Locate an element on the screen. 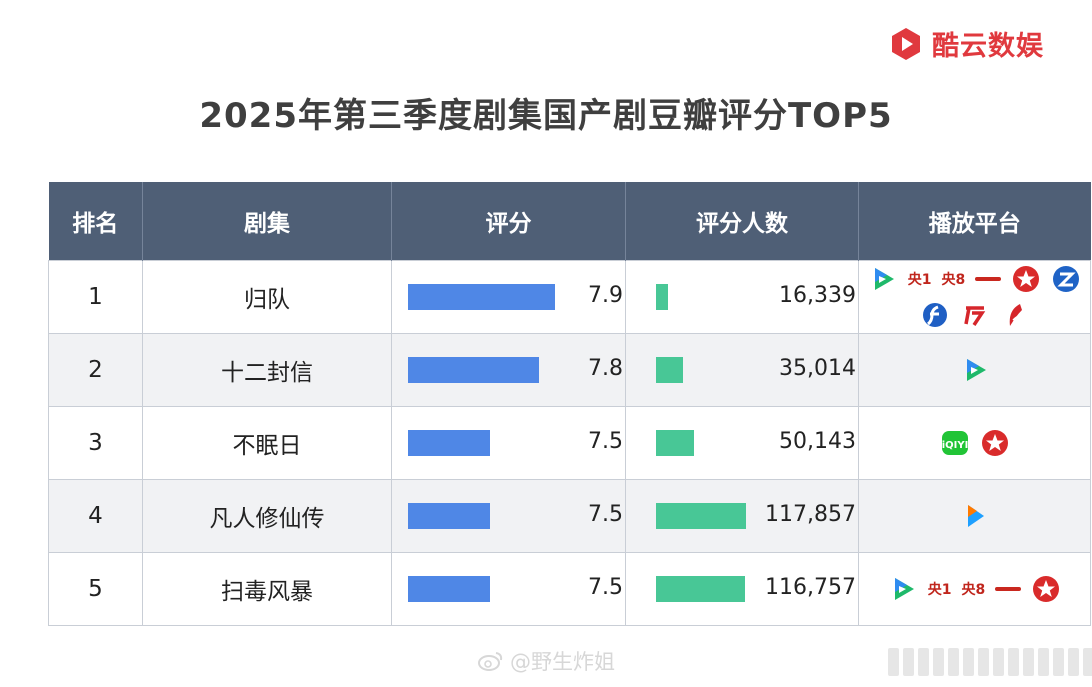 The height and width of the screenshot is (687, 1092). drama-name-cell: 不眠日 is located at coordinates (267, 443).